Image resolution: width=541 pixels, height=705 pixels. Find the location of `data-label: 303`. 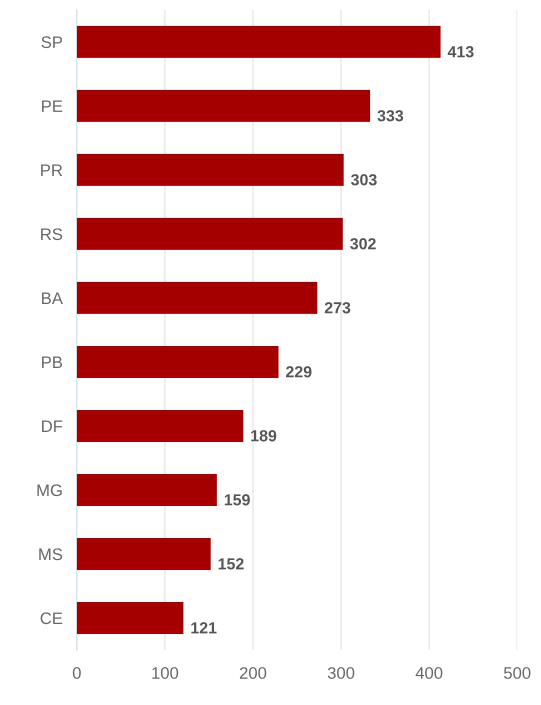

data-label: 303 is located at coordinates (364, 180).